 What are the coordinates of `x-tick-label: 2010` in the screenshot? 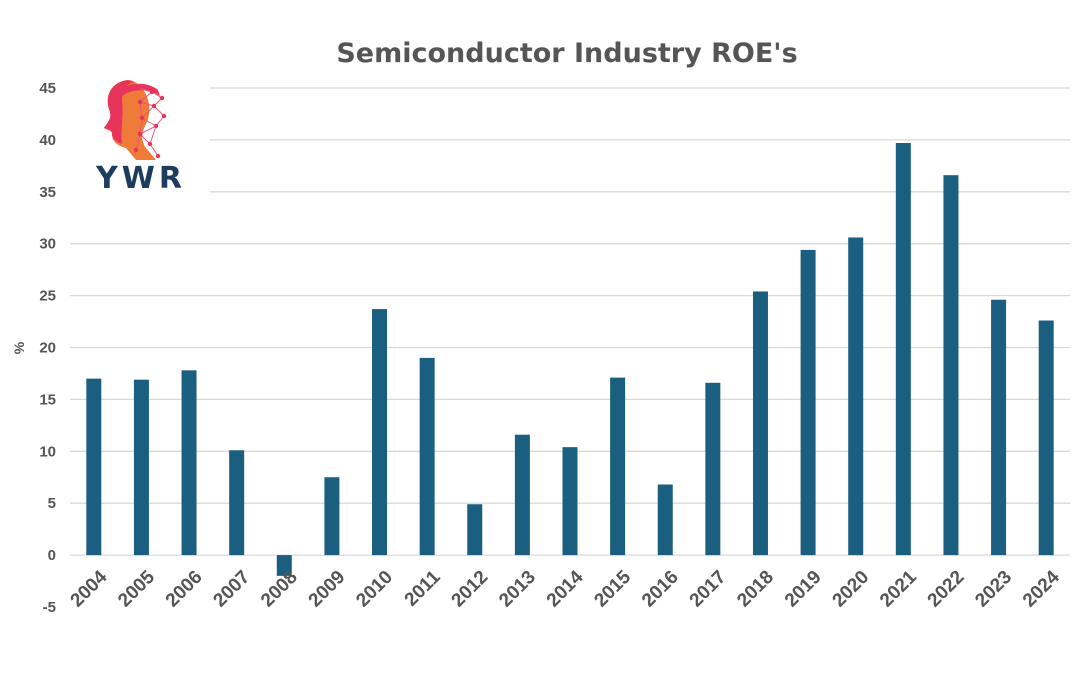 It's located at (374, 589).